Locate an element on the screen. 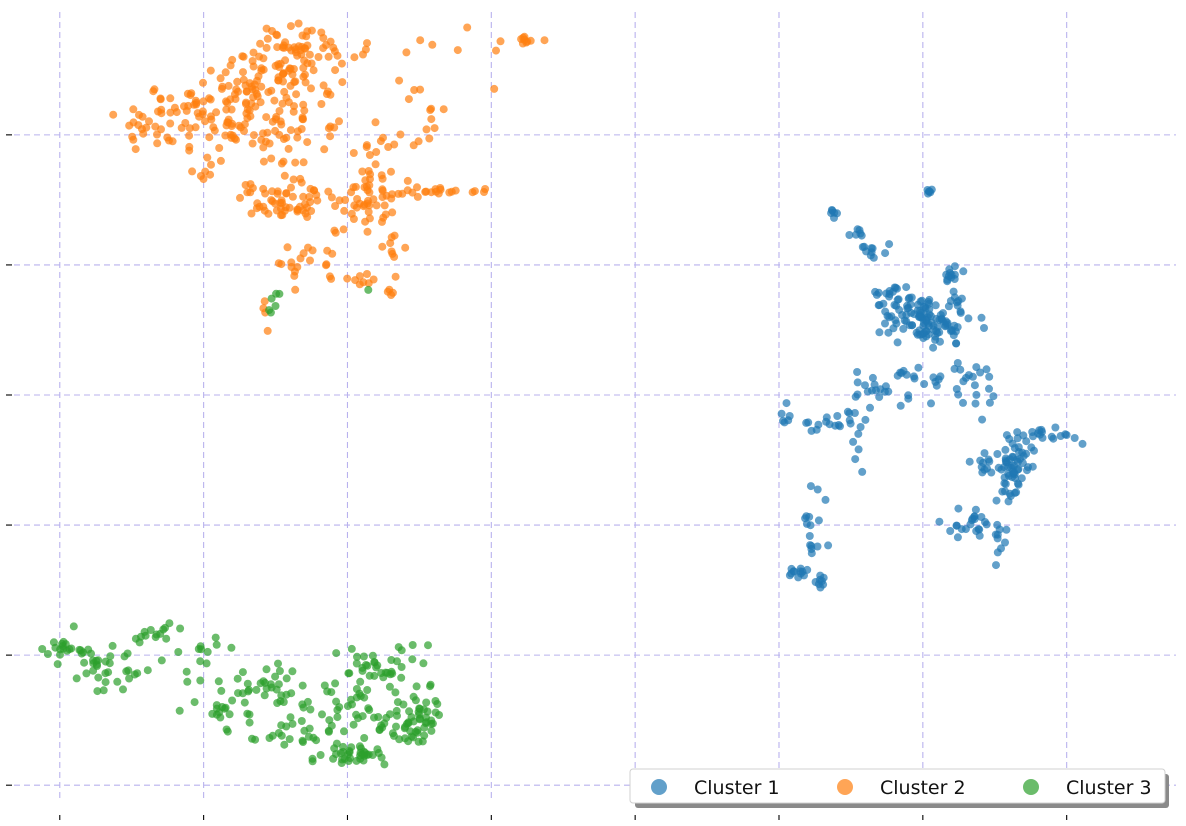 The height and width of the screenshot is (826, 1186). legend: Cluster 1 Cluster 2 Cluster 3 is located at coordinates (899, 788).